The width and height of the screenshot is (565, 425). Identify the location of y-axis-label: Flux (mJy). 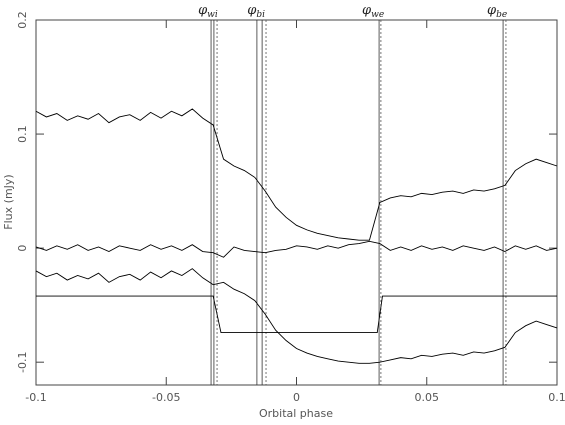
(8, 201).